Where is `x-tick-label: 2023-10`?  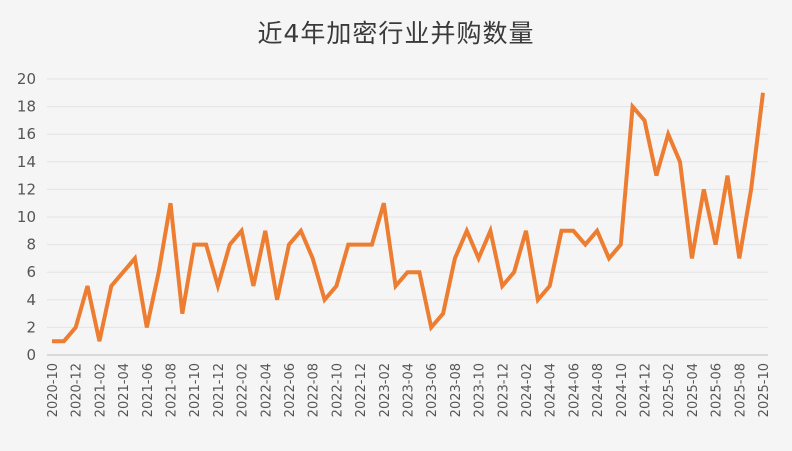 x-tick-label: 2023-10 is located at coordinates (480, 390).